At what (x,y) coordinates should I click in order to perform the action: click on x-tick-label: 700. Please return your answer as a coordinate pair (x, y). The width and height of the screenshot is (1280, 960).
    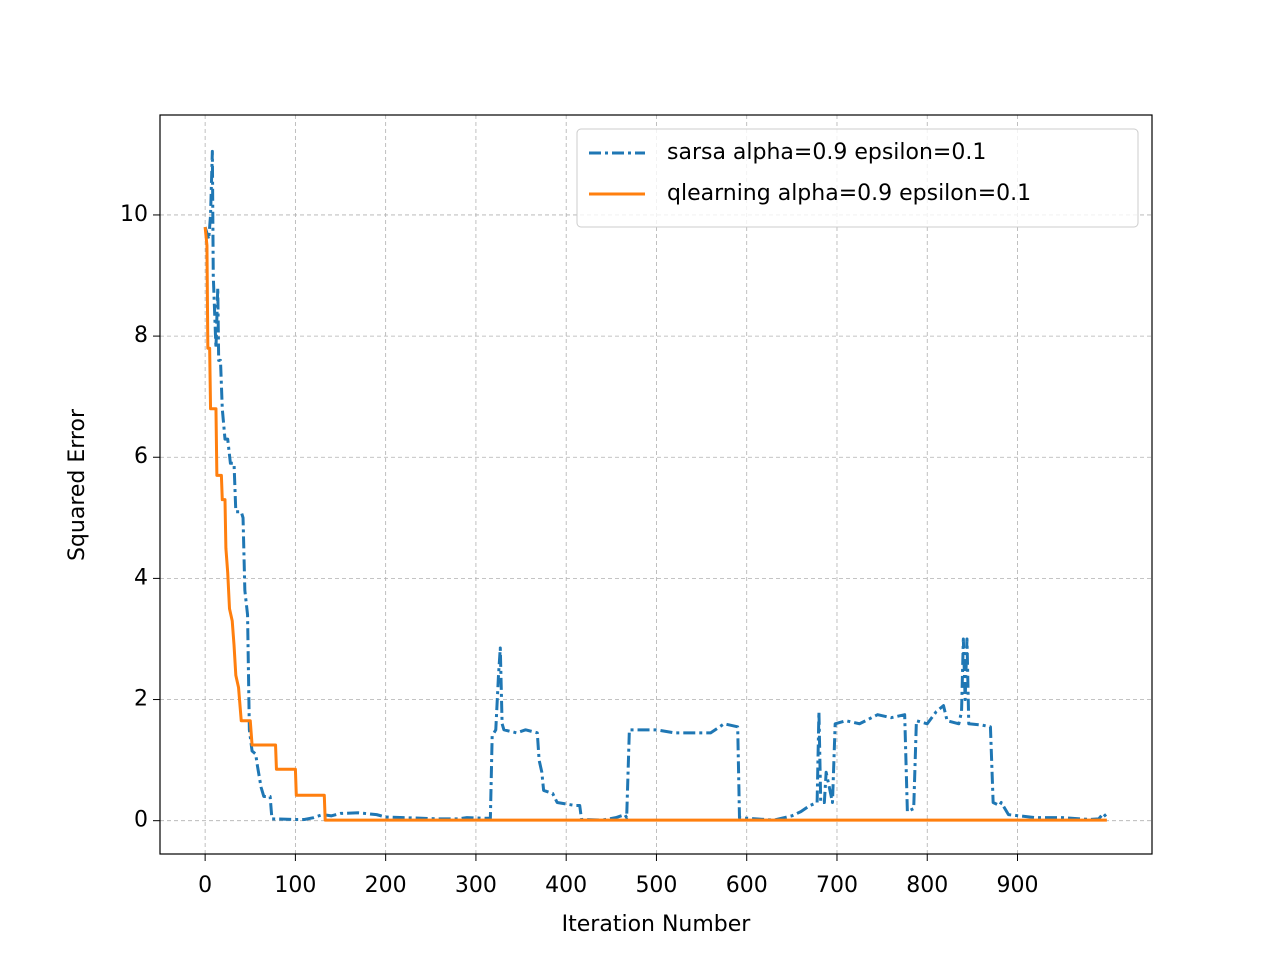
    Looking at the image, I should click on (837, 885).